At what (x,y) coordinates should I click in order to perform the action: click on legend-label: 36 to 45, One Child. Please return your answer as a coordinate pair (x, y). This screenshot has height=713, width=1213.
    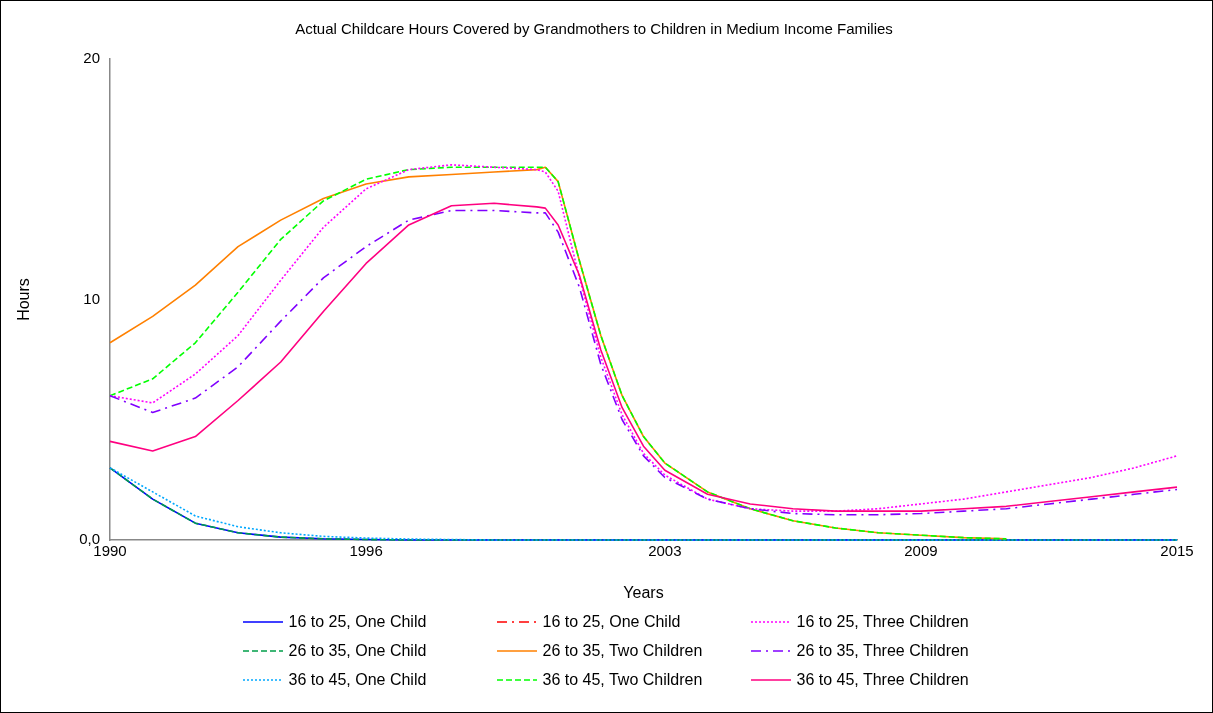
    Looking at the image, I should click on (357, 679).